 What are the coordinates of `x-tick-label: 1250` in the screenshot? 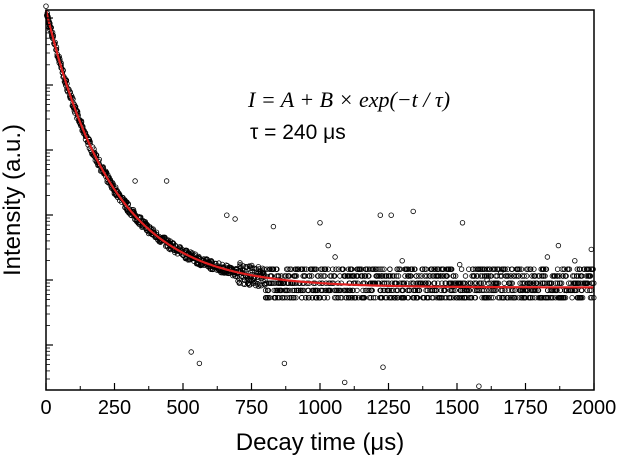 It's located at (388, 408).